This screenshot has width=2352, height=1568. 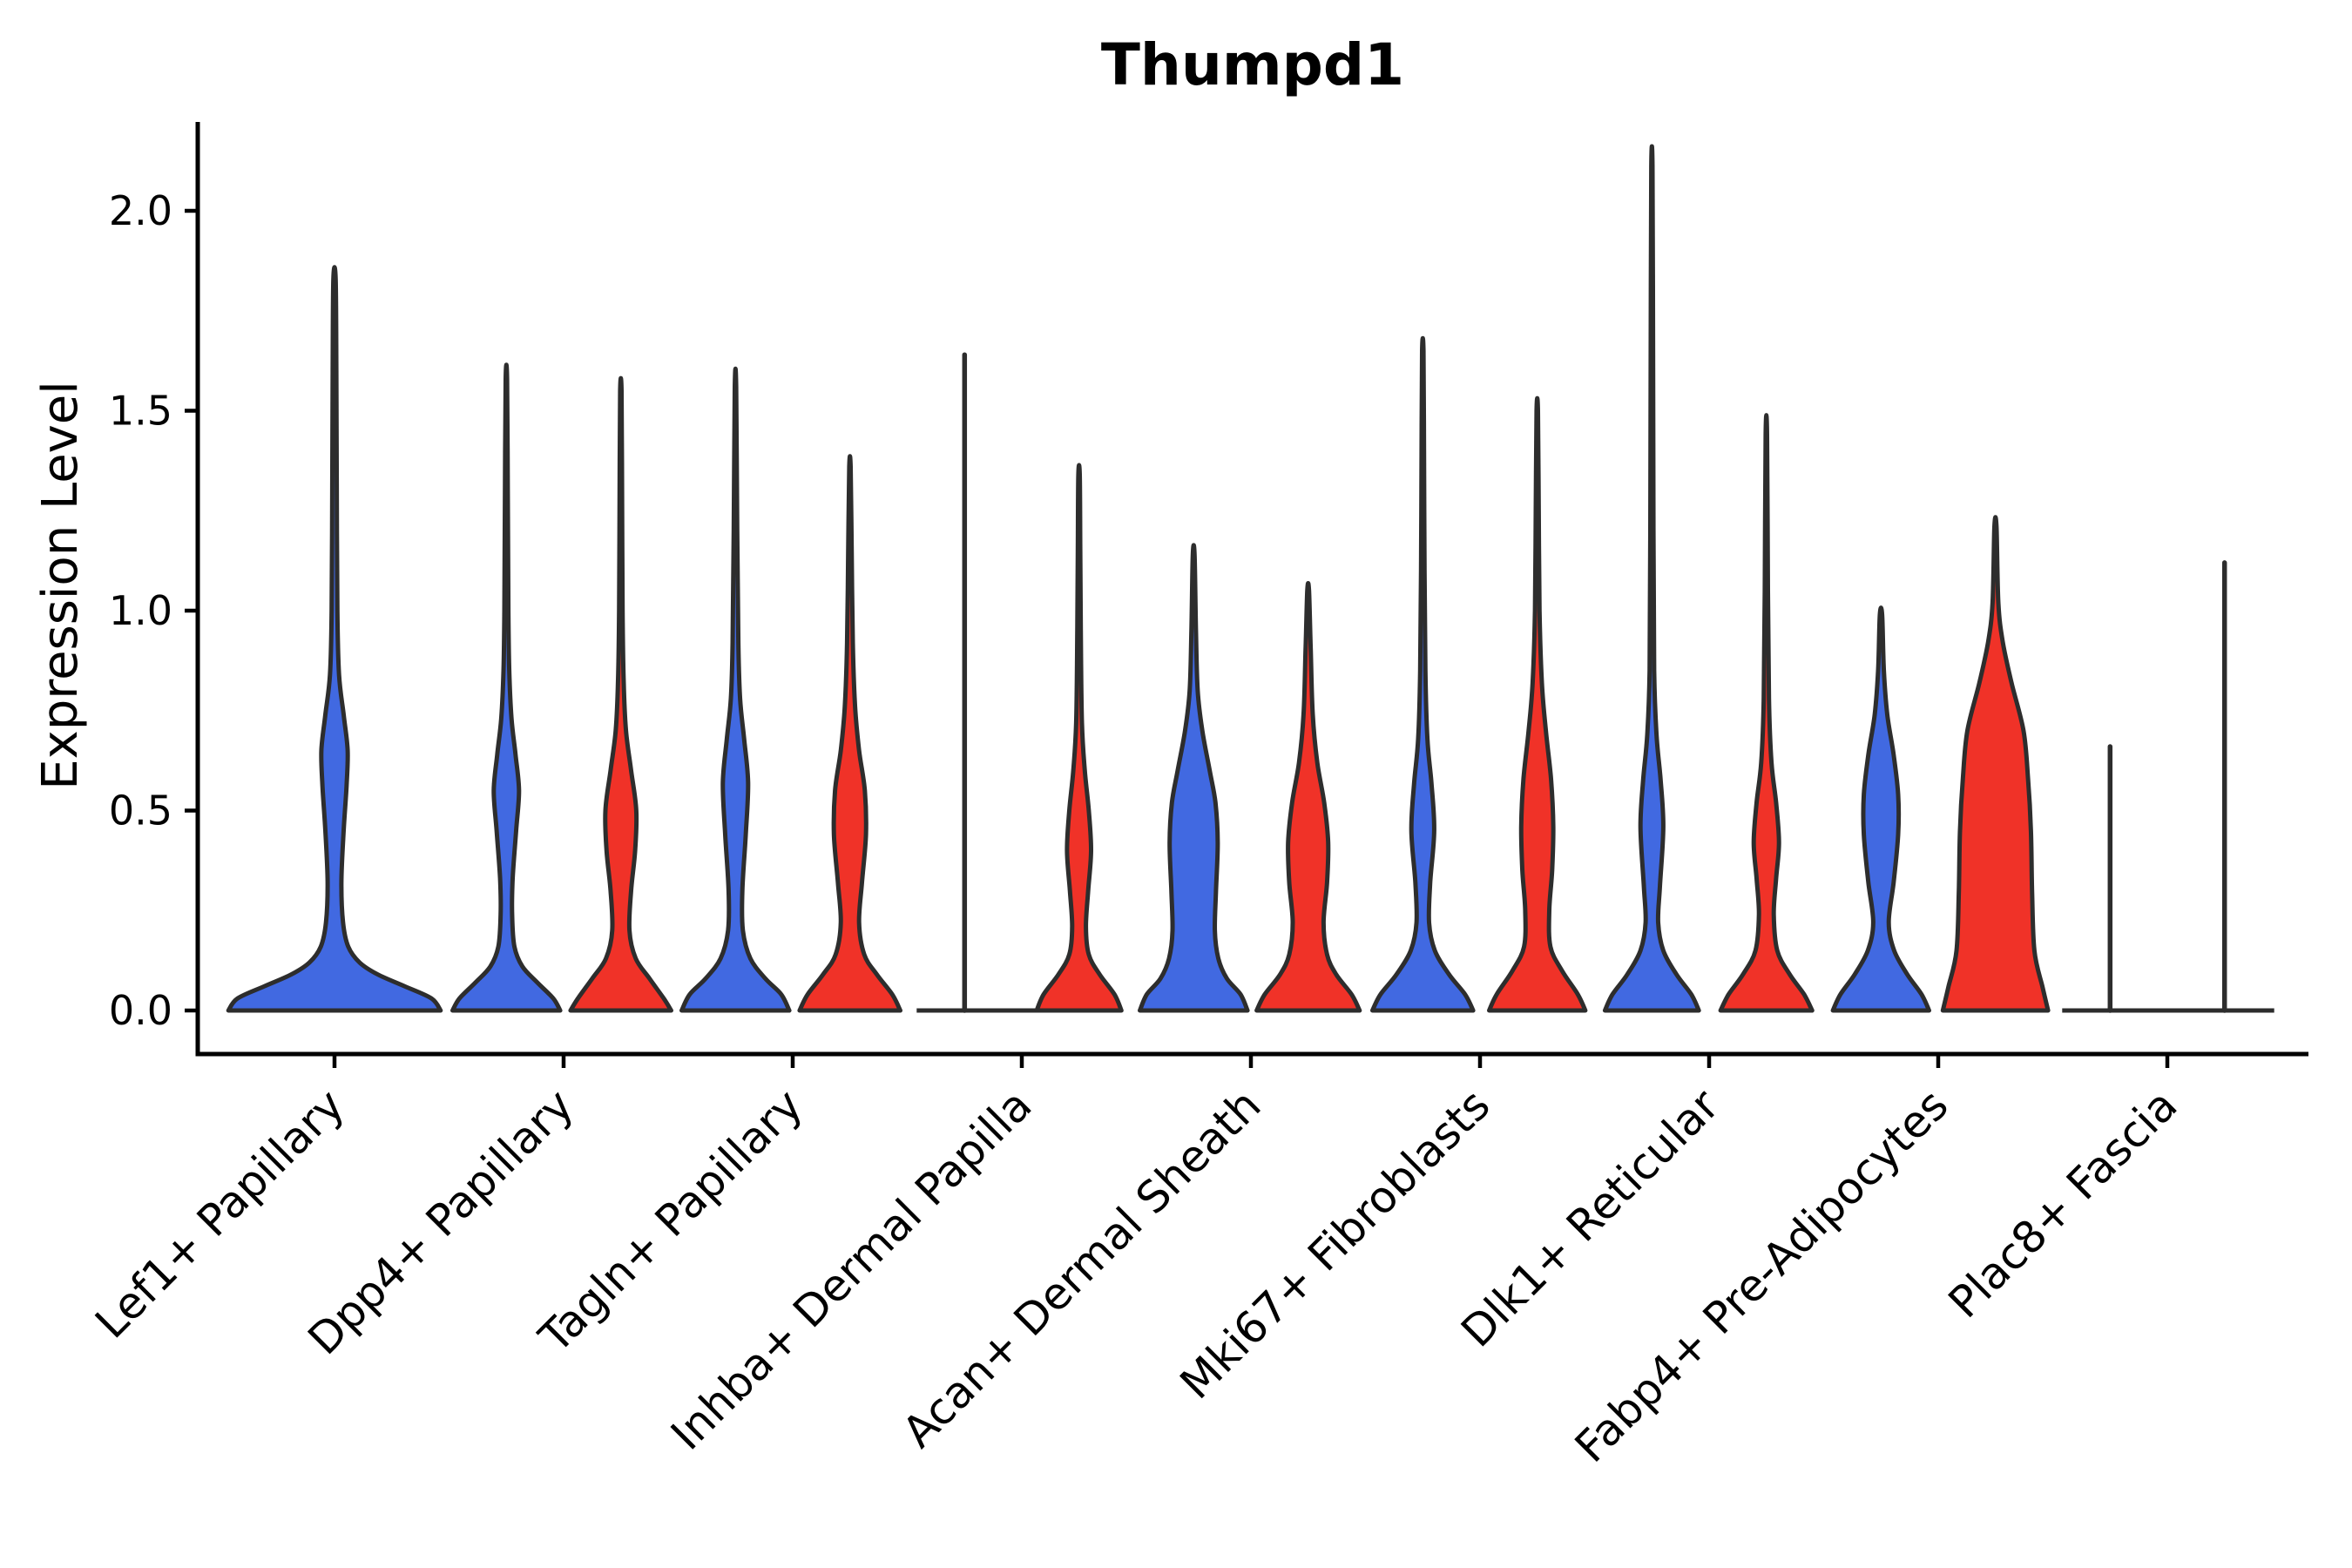 I want to click on violin-tagln-papillary-red, so click(x=849, y=733).